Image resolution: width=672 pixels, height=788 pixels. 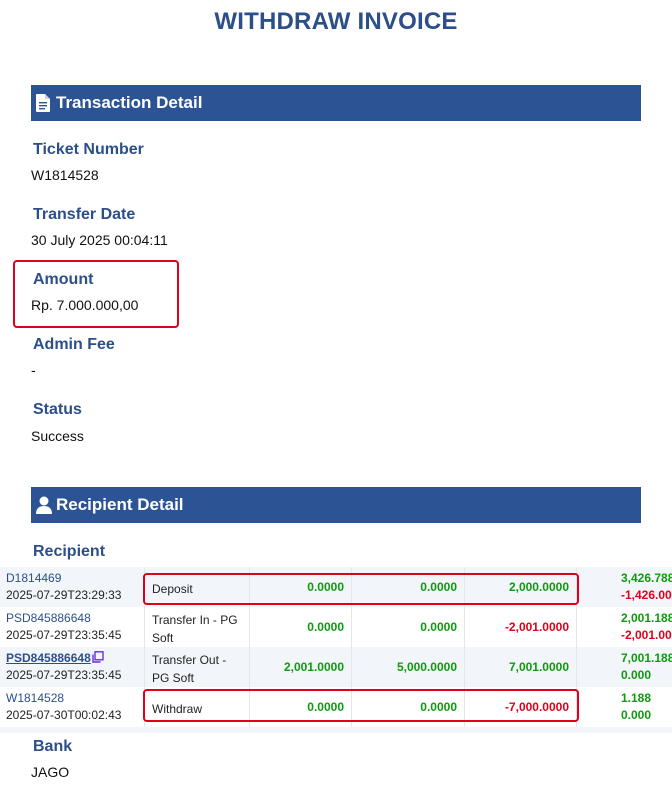 I want to click on status-label: Status, so click(x=57, y=409).